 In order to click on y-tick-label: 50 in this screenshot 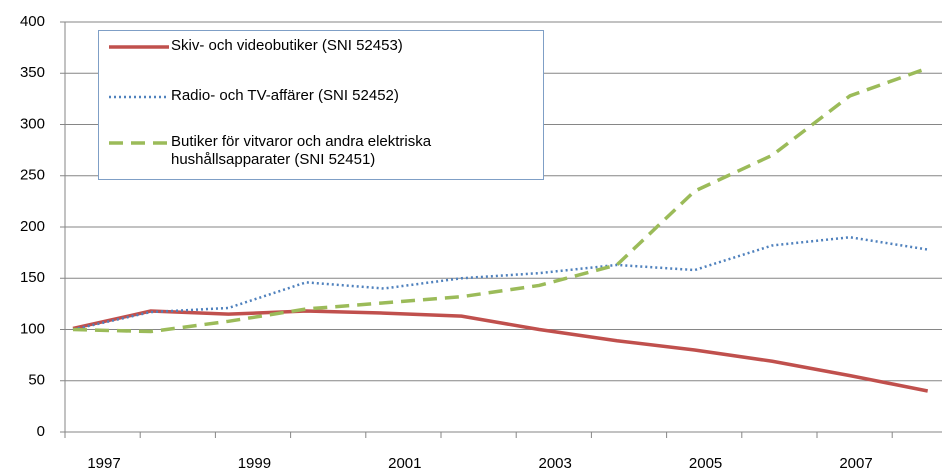, I will do `click(36, 380)`.